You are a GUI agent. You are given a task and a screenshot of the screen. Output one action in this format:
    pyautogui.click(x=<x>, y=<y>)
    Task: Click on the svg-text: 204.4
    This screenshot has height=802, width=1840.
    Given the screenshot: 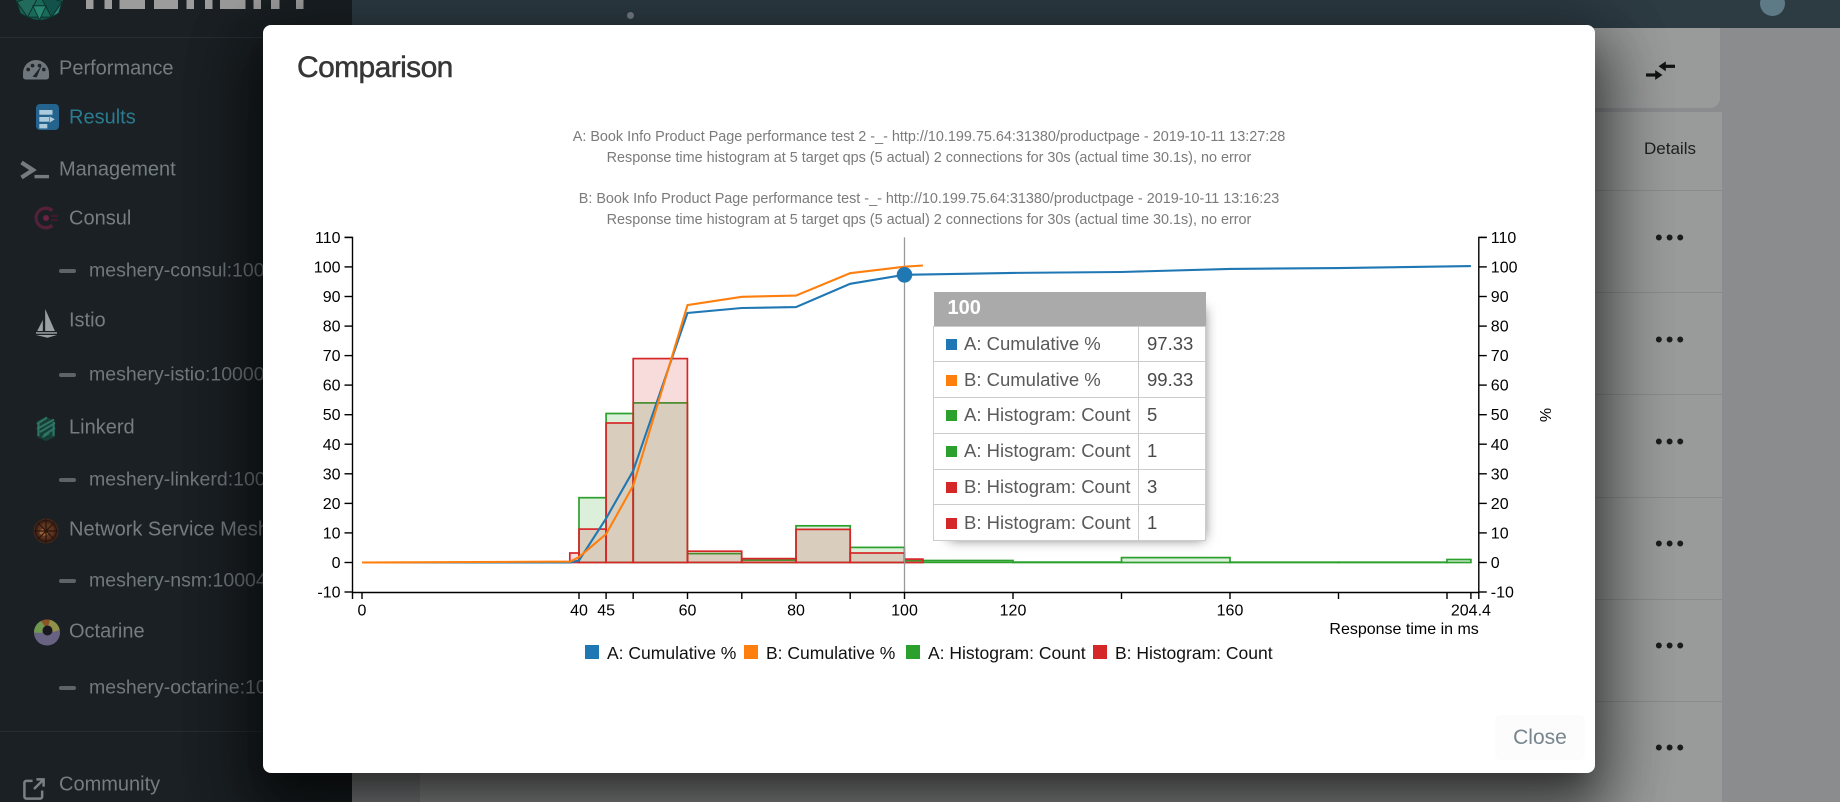 What is the action you would take?
    pyautogui.click(x=1471, y=611)
    